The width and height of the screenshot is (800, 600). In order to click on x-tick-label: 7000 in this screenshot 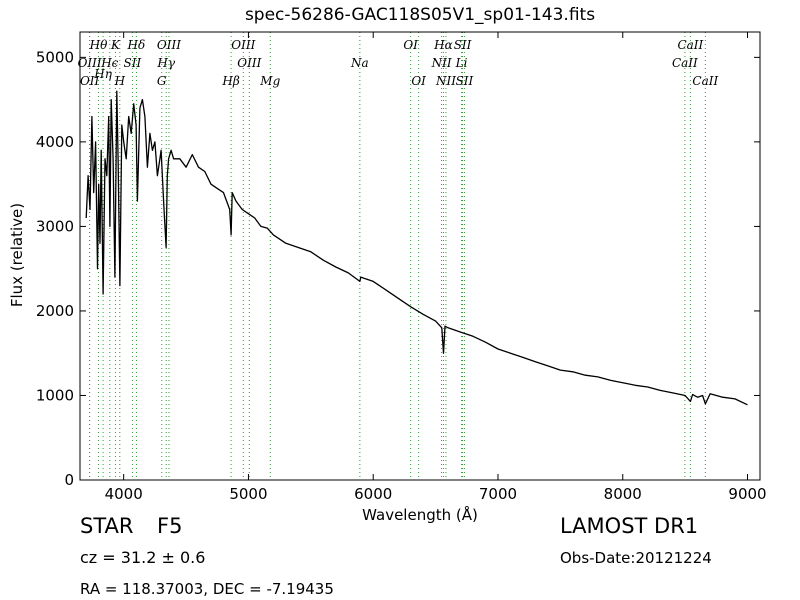, I will do `click(498, 494)`.